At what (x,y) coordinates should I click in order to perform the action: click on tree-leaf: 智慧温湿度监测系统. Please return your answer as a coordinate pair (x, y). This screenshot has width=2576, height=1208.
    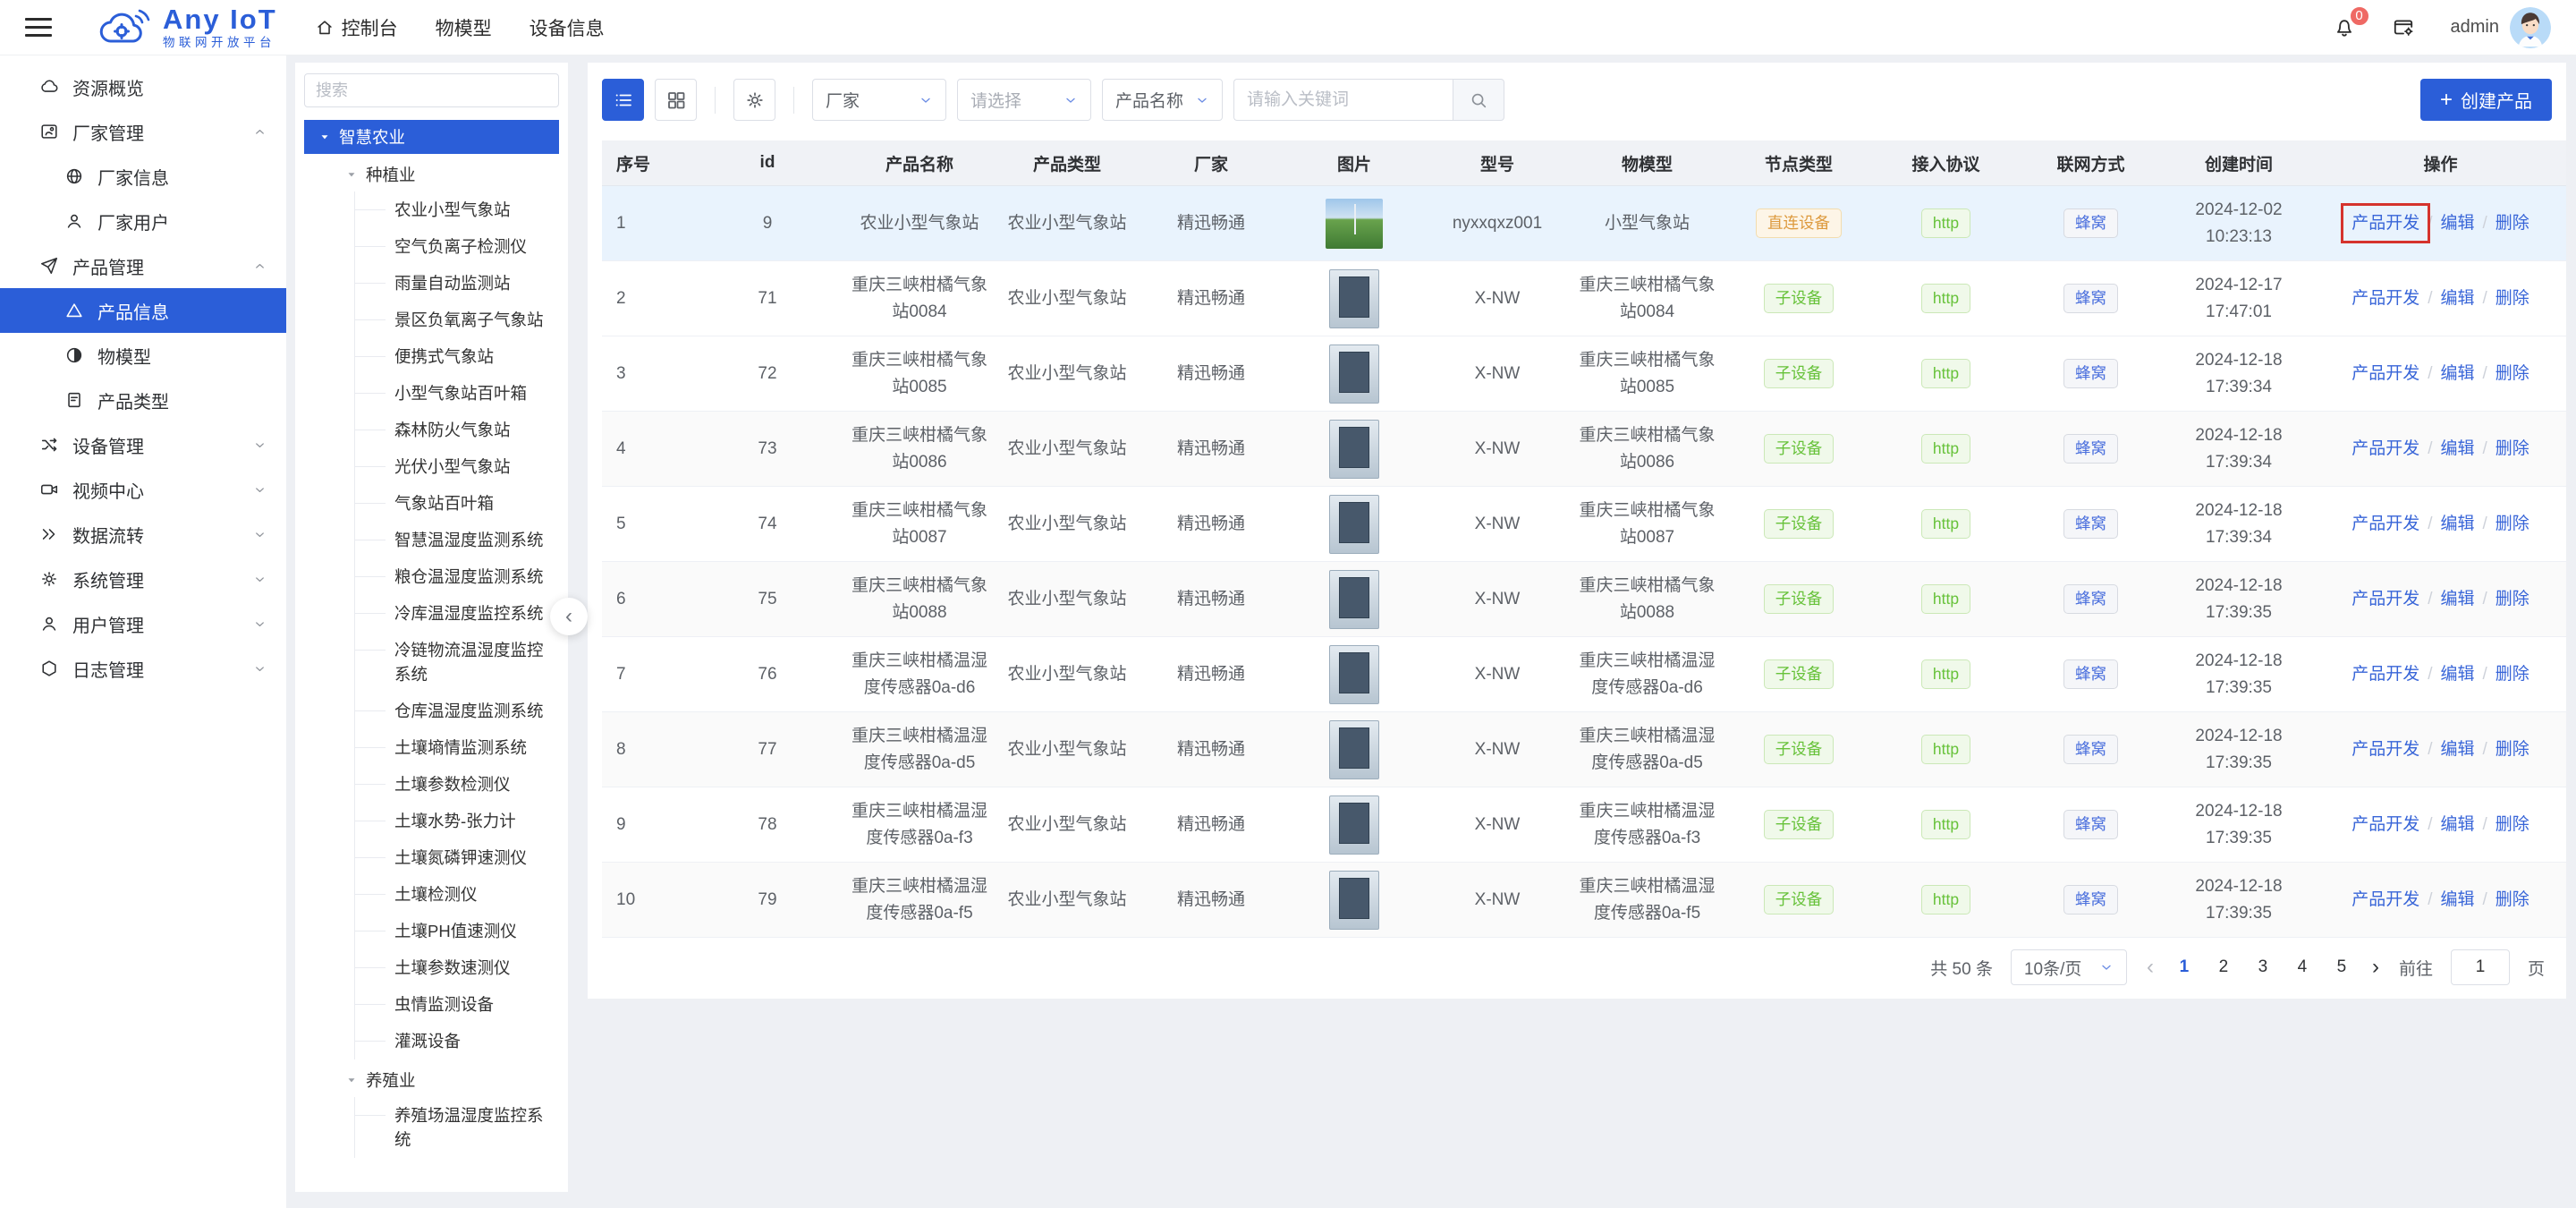
    Looking at the image, I should click on (457, 540).